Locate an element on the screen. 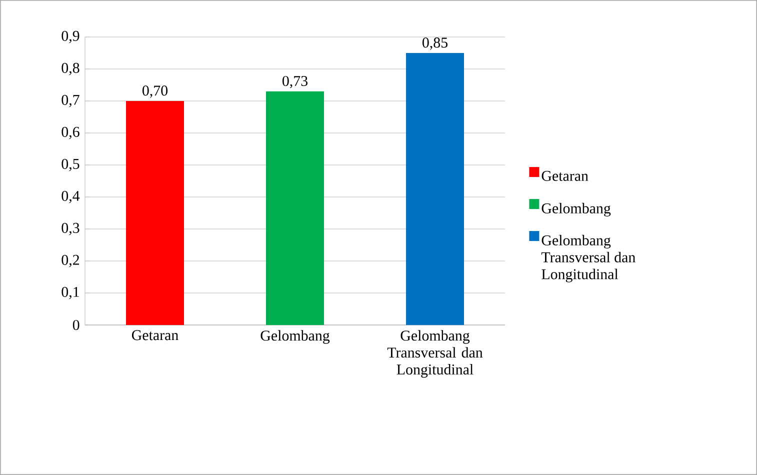 The width and height of the screenshot is (757, 475). data-label: 0,73 is located at coordinates (295, 82).